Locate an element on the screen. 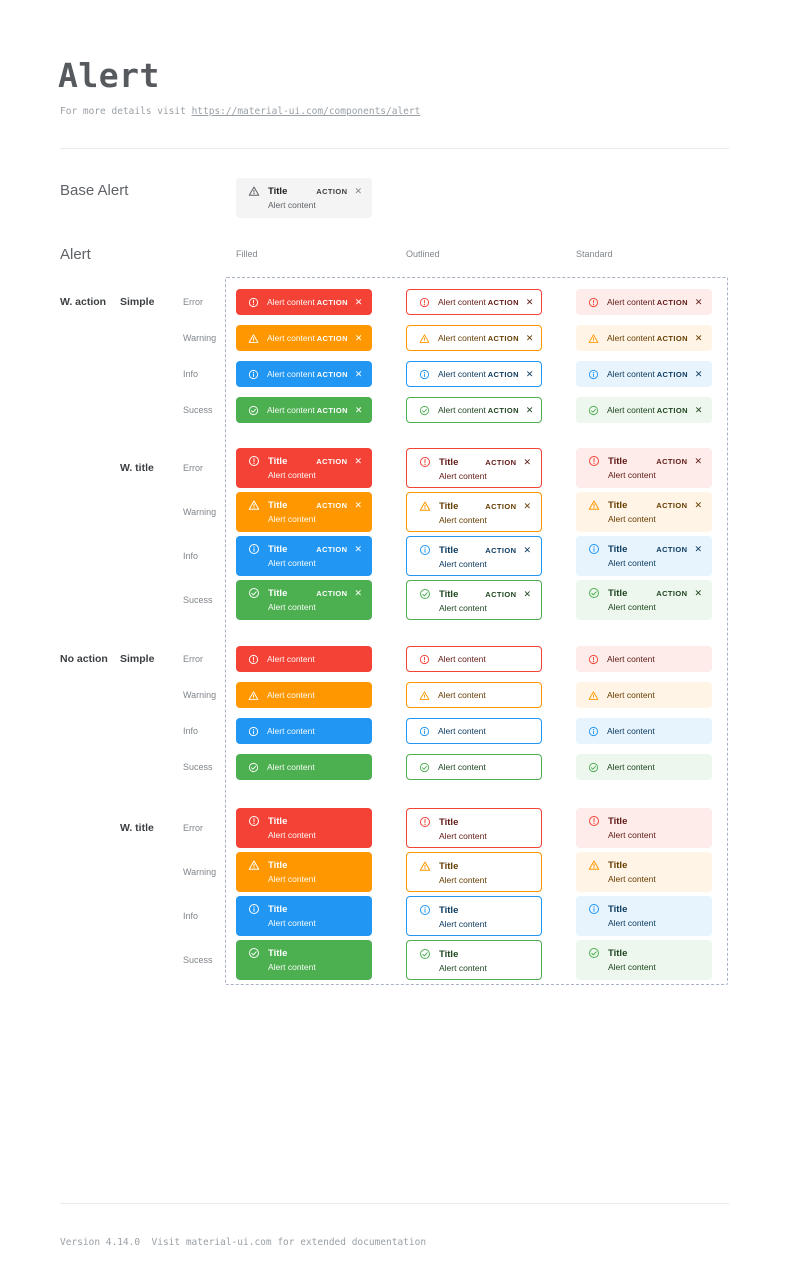 This screenshot has height=1283, width=789. docs-link: https://material-ui.com/components/alert is located at coordinates (306, 111).